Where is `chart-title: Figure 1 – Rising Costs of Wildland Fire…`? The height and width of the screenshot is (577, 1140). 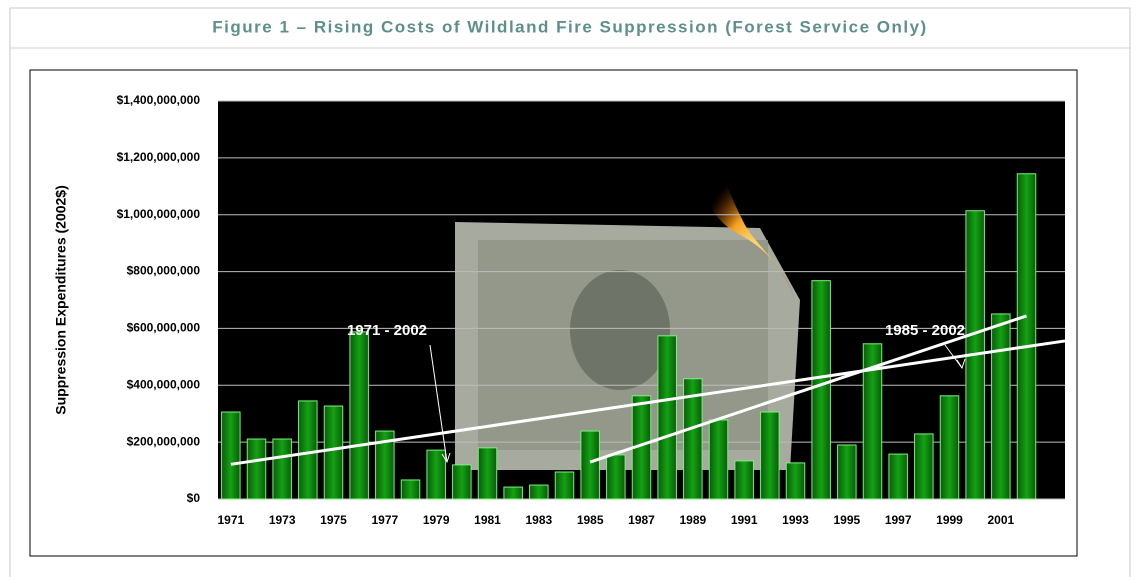 chart-title: Figure 1 – Rising Costs of Wildland Fire… is located at coordinates (569, 26).